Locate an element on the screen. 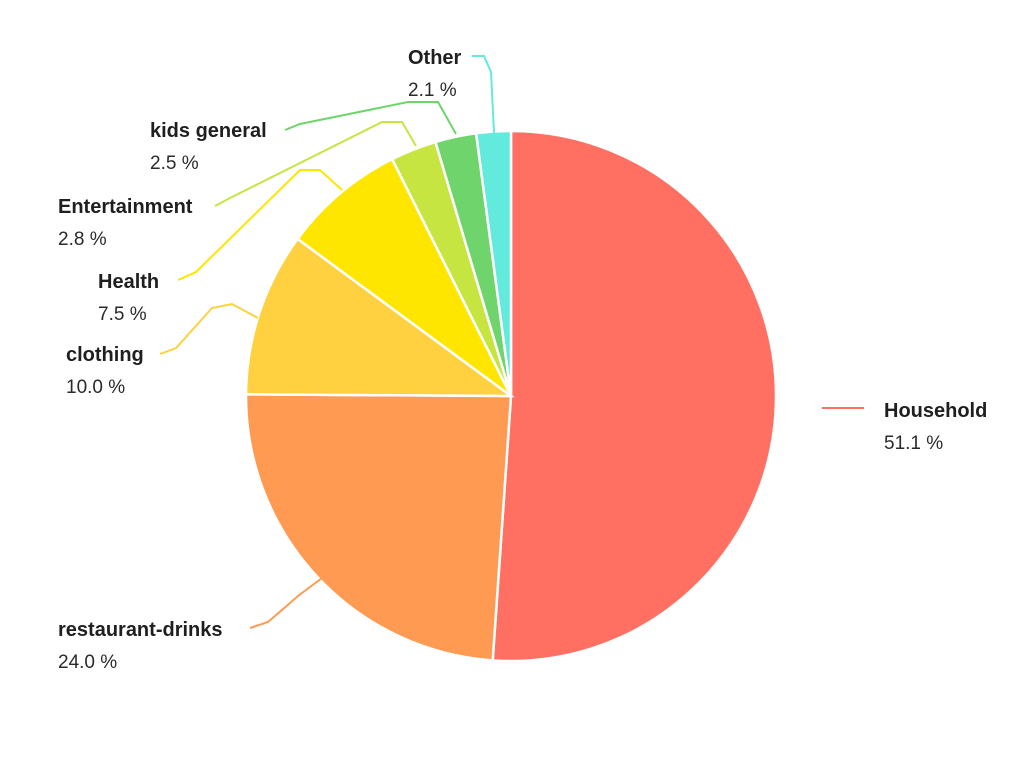 This screenshot has width=1024, height=760. slice-value-clothing: 10.0 % is located at coordinates (95, 387).